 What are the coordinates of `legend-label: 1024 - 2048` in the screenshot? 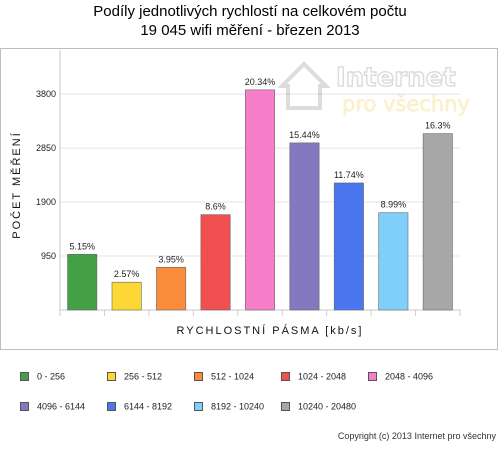 It's located at (322, 376).